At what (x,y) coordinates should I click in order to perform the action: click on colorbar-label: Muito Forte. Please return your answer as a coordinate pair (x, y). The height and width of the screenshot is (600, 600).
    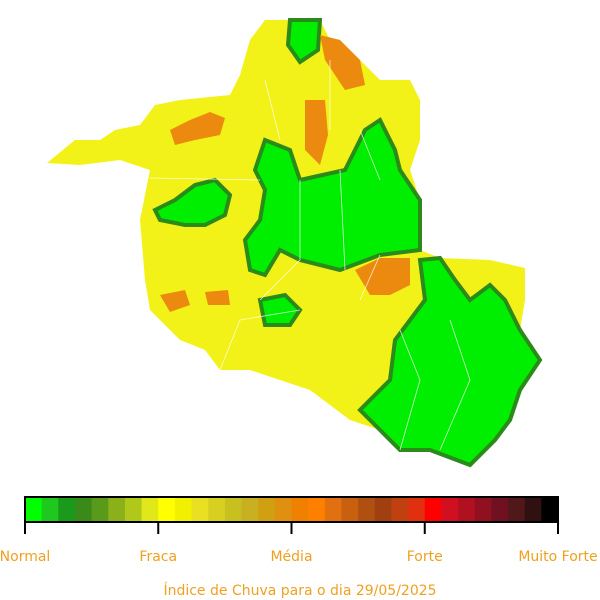
    Looking at the image, I should click on (557, 557).